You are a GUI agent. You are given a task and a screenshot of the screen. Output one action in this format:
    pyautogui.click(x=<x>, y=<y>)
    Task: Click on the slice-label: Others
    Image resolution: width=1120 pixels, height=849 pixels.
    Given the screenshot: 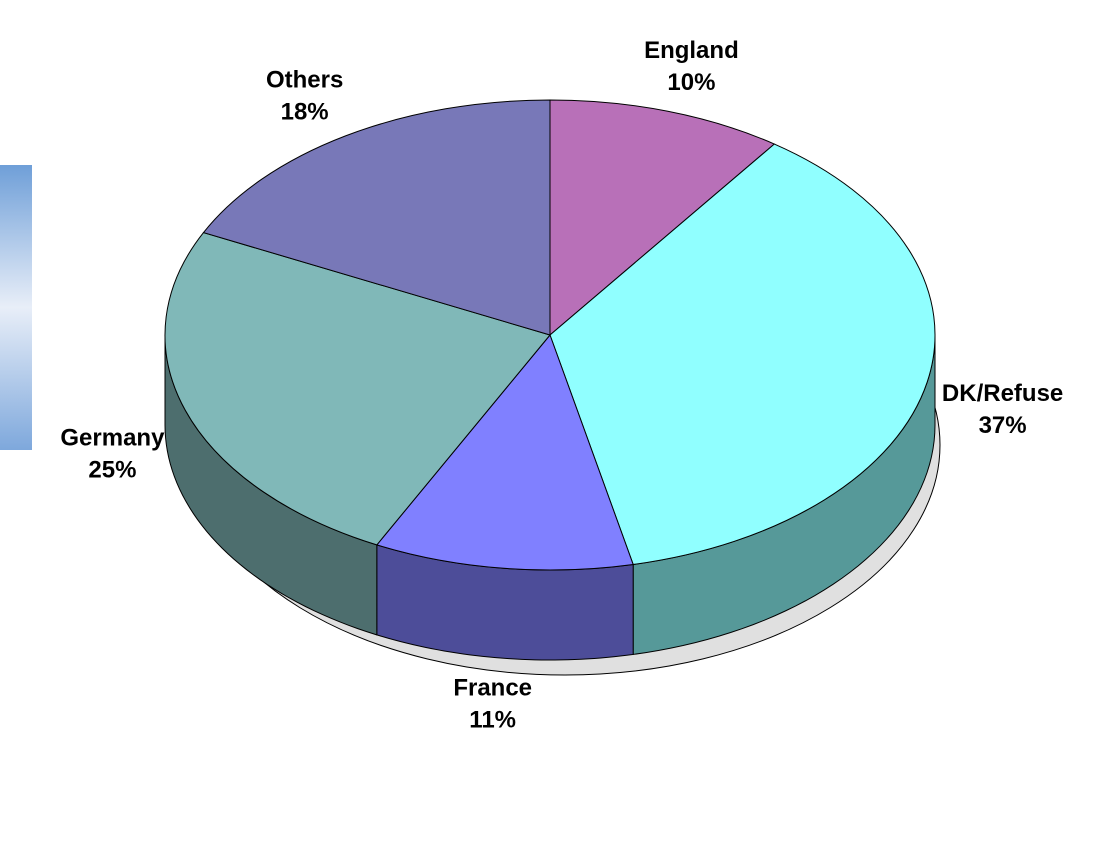 What is the action you would take?
    pyautogui.click(x=304, y=79)
    